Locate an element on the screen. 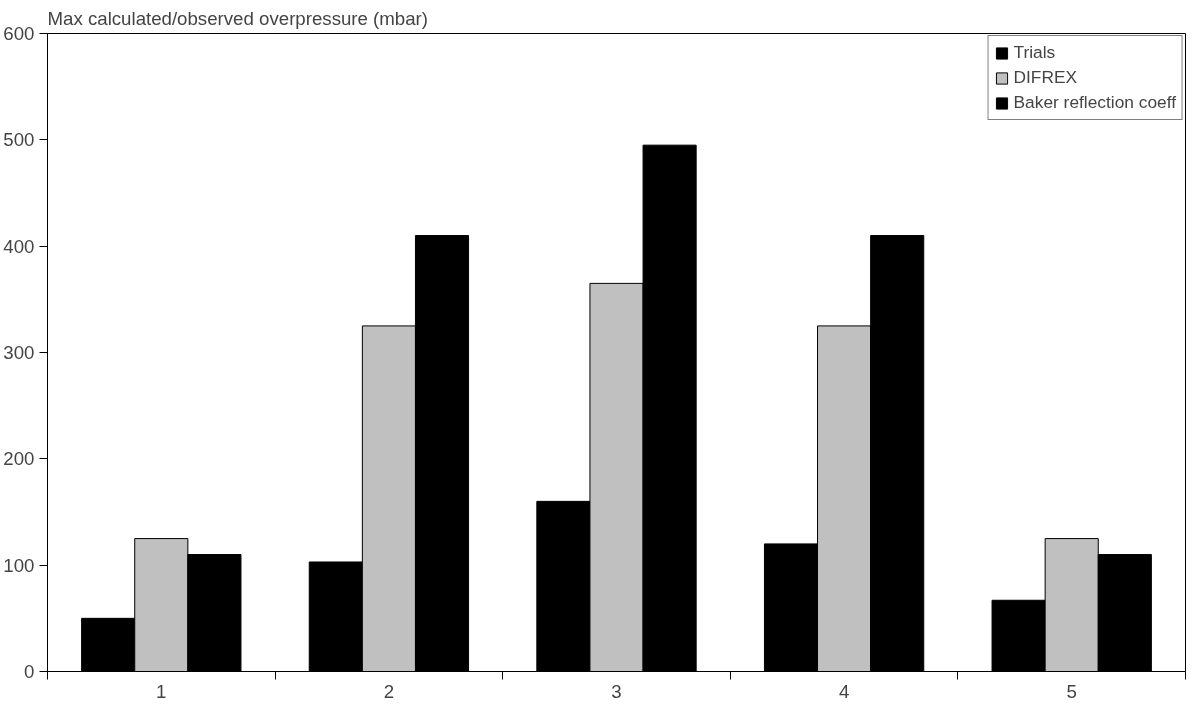 The height and width of the screenshot is (706, 1198). x-tick-label: 5 is located at coordinates (1071, 691).